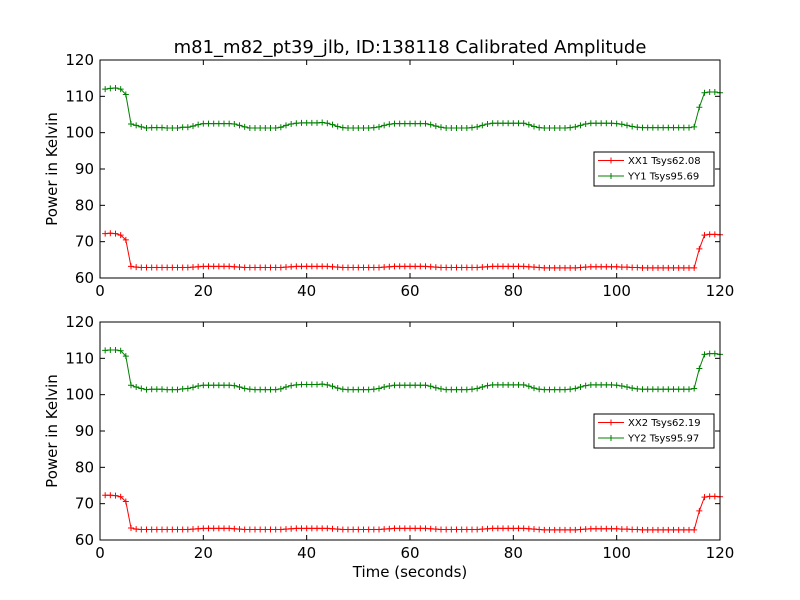  I want to click on legend-marker, so click(611, 438).